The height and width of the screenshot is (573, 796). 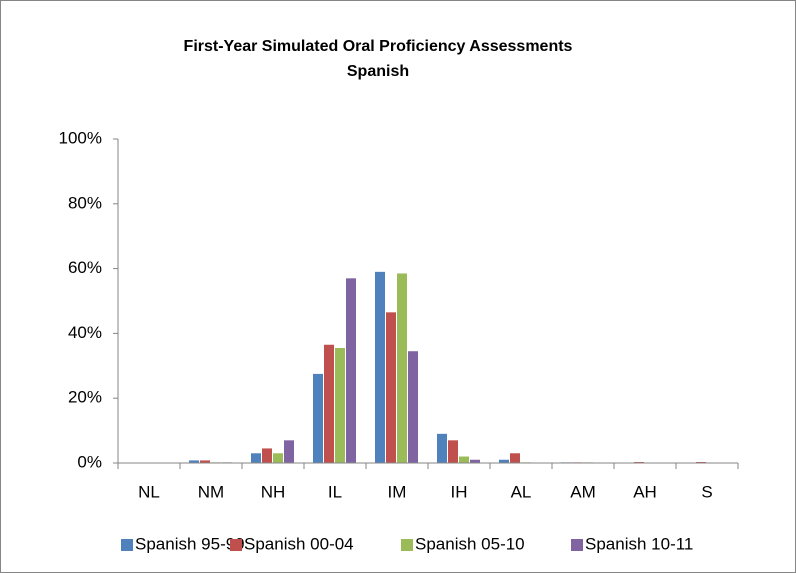 I want to click on x-tick-label: S, so click(x=706, y=491).